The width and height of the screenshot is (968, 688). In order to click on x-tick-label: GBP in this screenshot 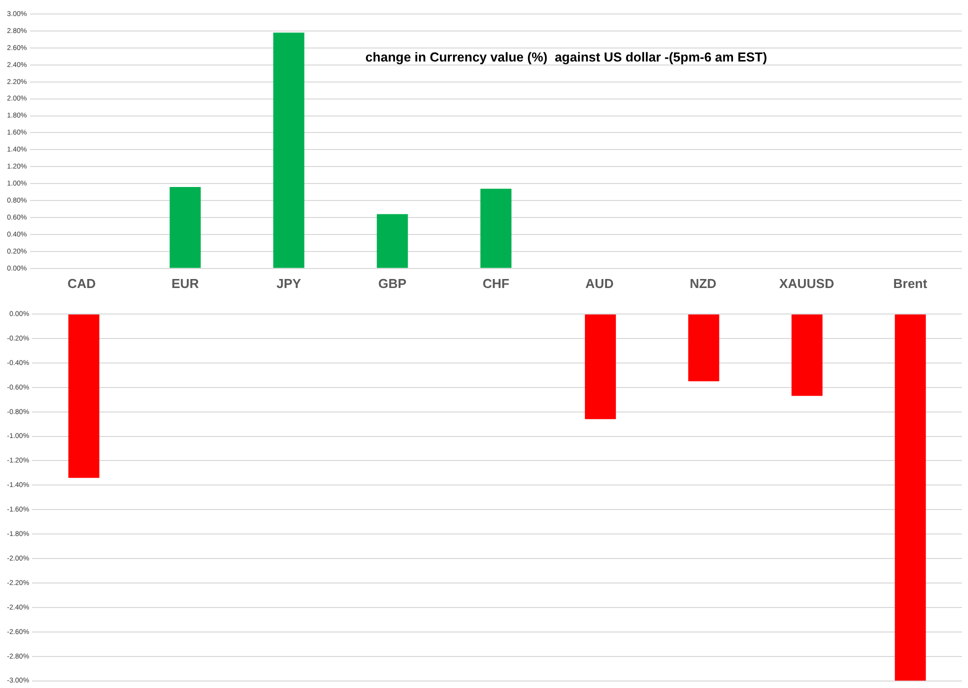, I will do `click(392, 283)`.